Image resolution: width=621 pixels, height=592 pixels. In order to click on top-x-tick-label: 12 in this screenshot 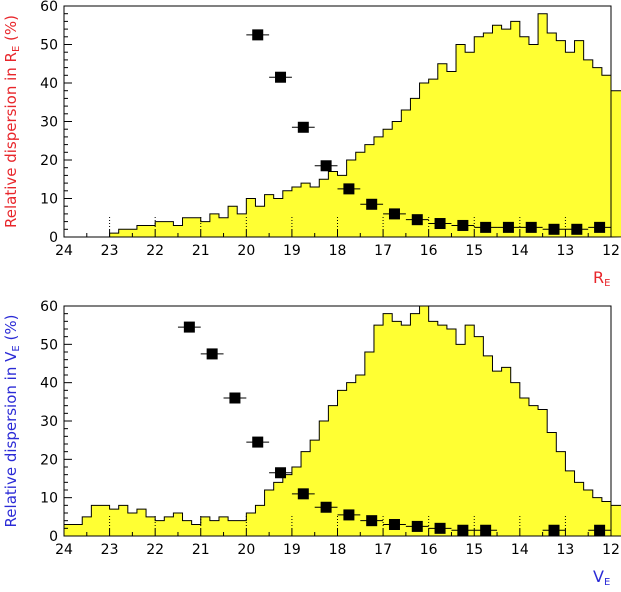, I will do `click(611, 251)`.